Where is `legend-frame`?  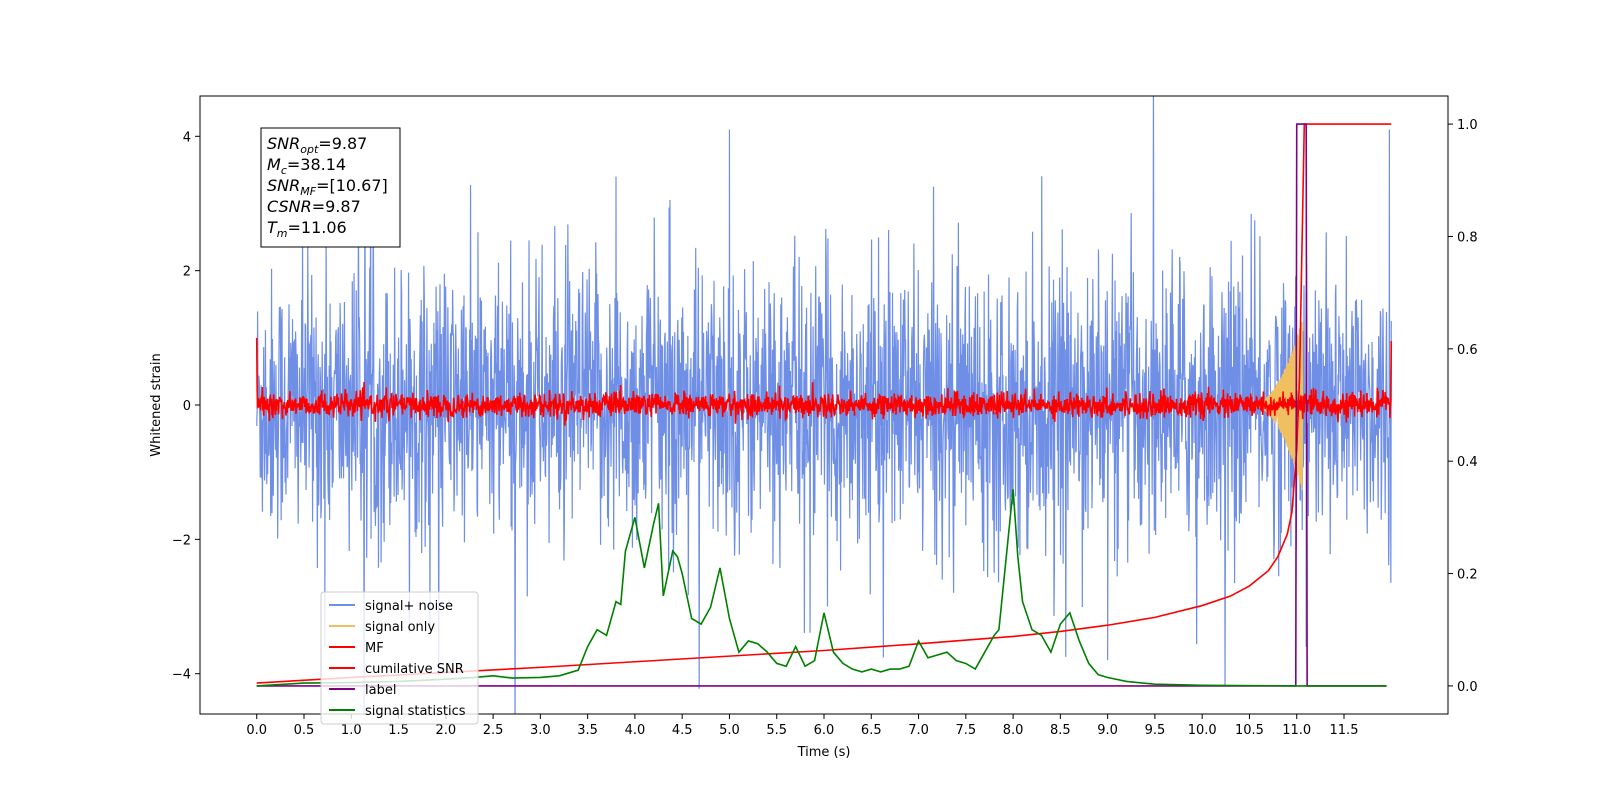
legend-frame is located at coordinates (399, 658).